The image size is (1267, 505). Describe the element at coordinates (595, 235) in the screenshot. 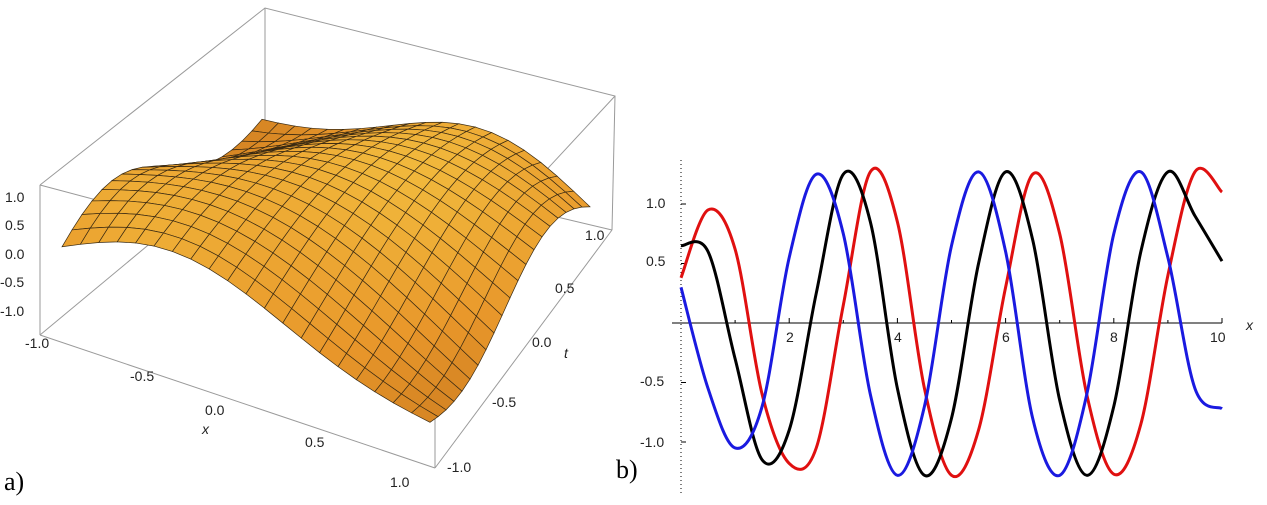

I see `t-tick-label: 1.0` at that location.